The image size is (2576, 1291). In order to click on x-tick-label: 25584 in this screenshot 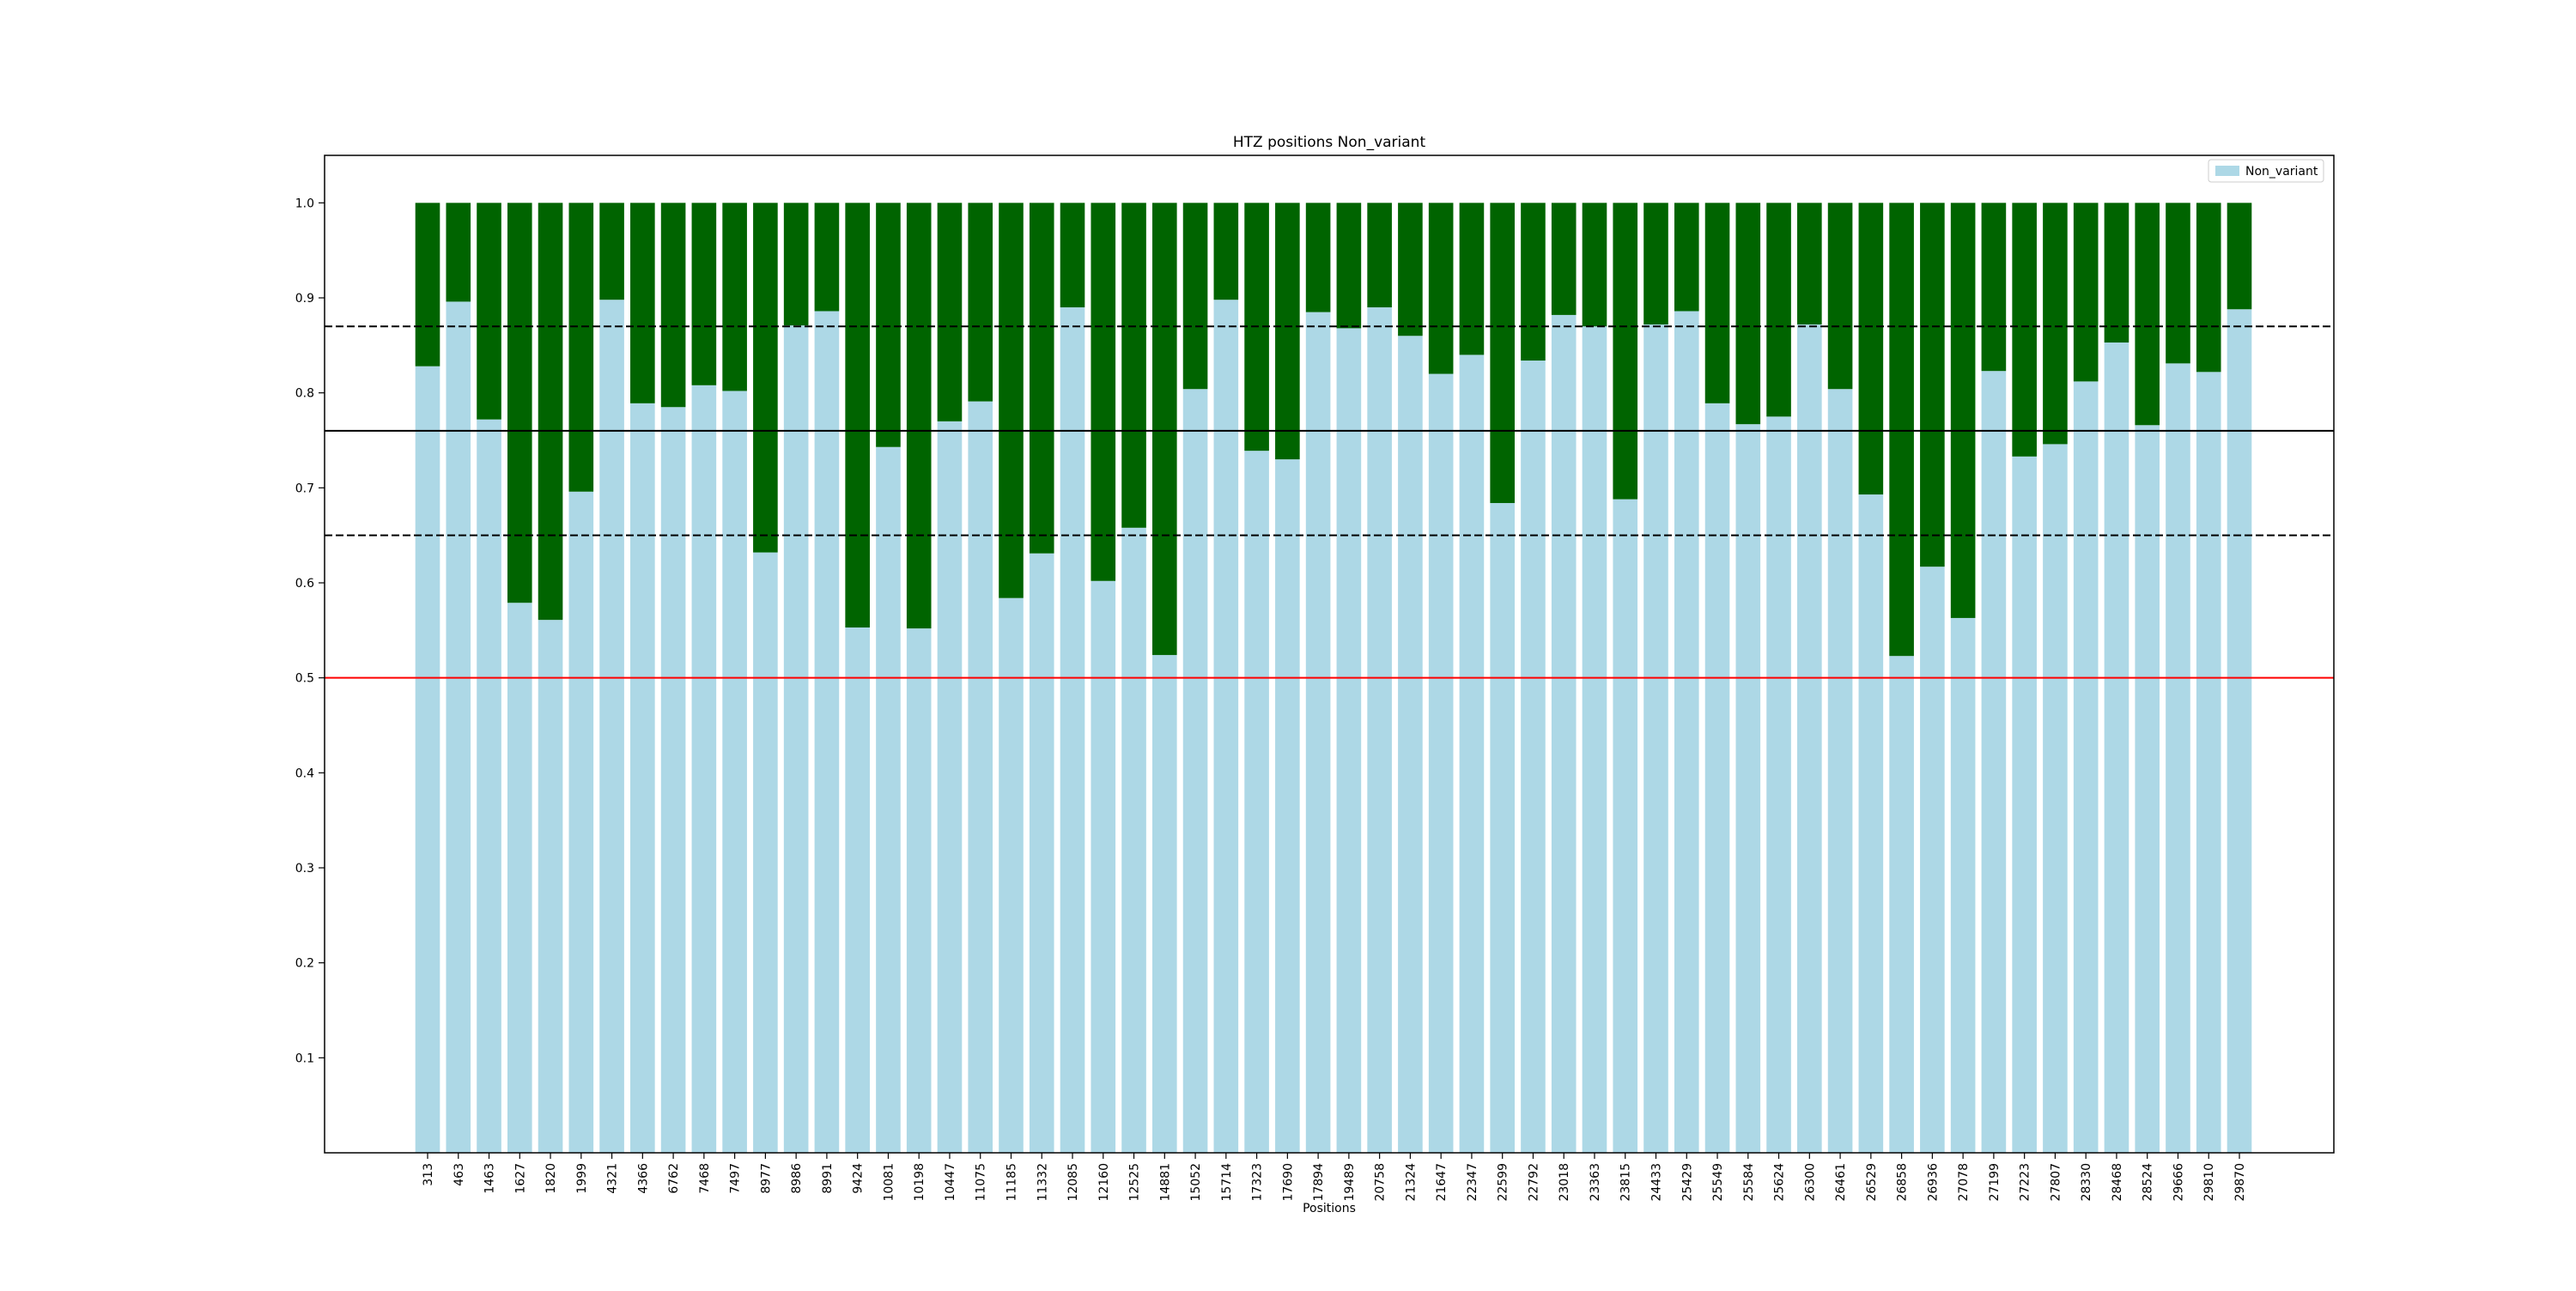, I will do `click(1749, 1182)`.